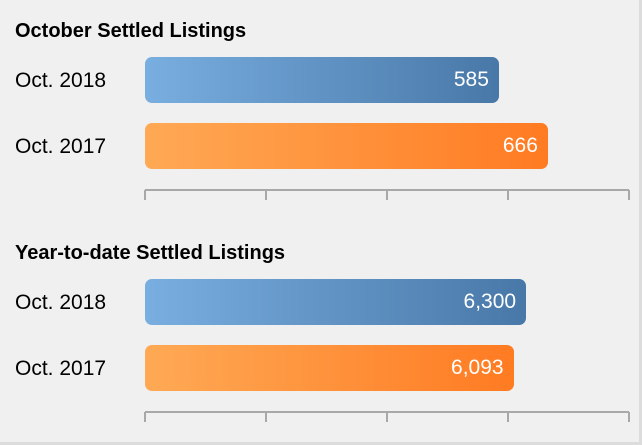  I want to click on chart-title: Year-to-date Settled Listings, so click(150, 253).